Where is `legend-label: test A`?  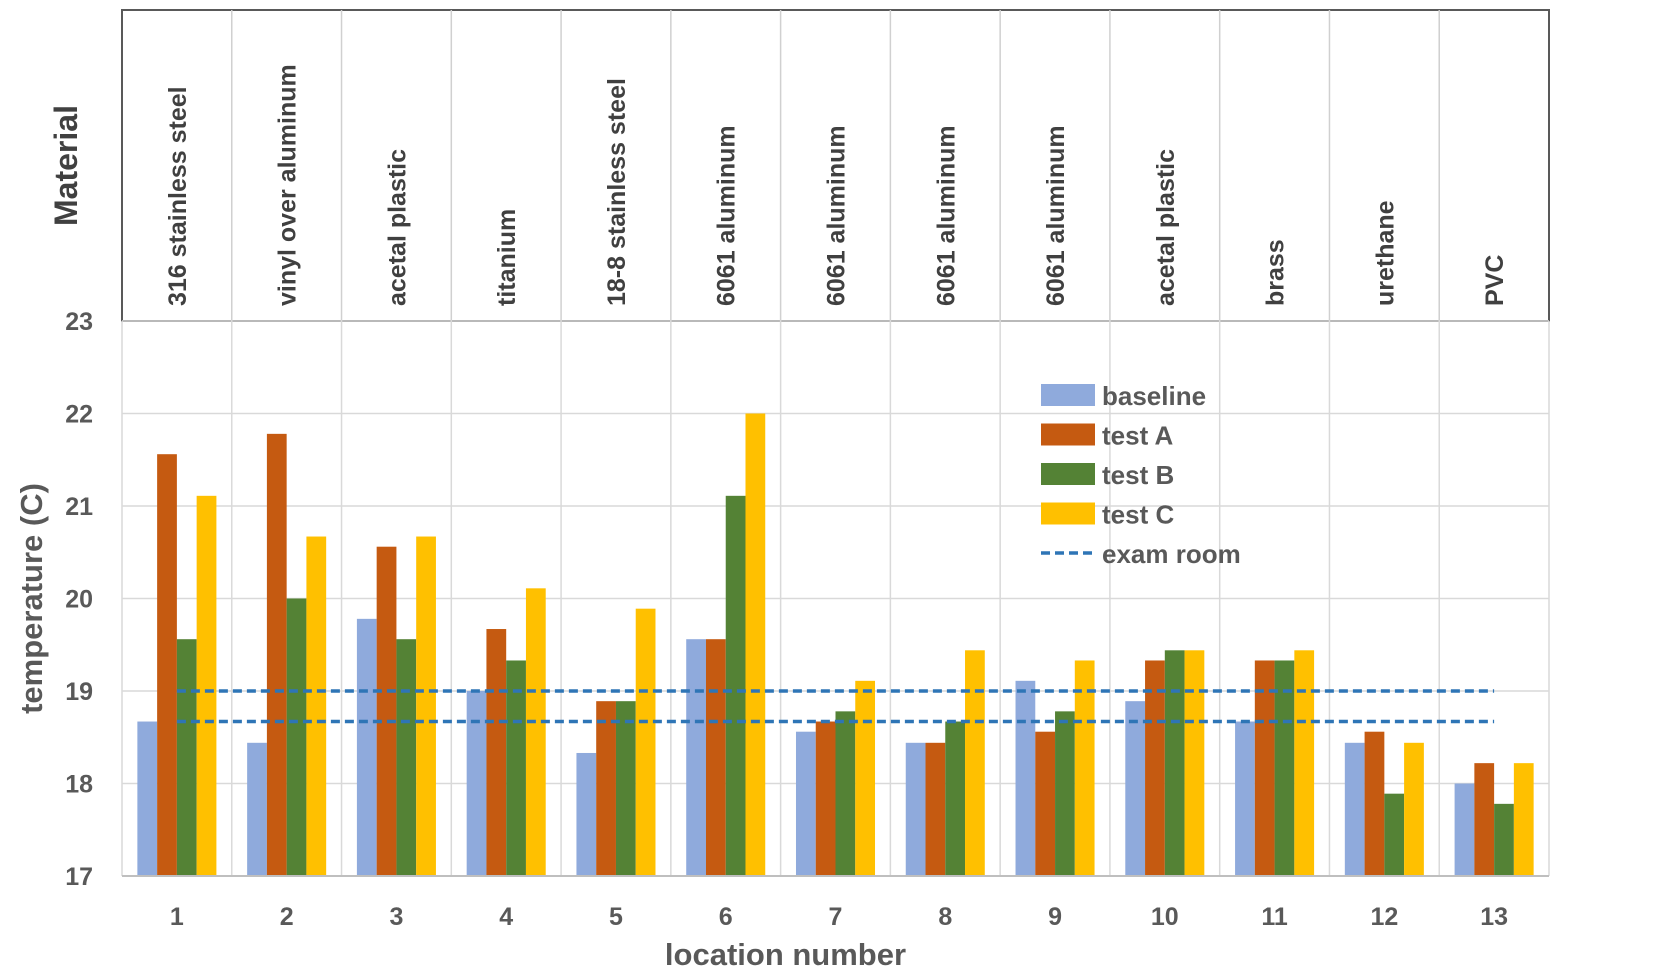
legend-label: test A is located at coordinates (1137, 436).